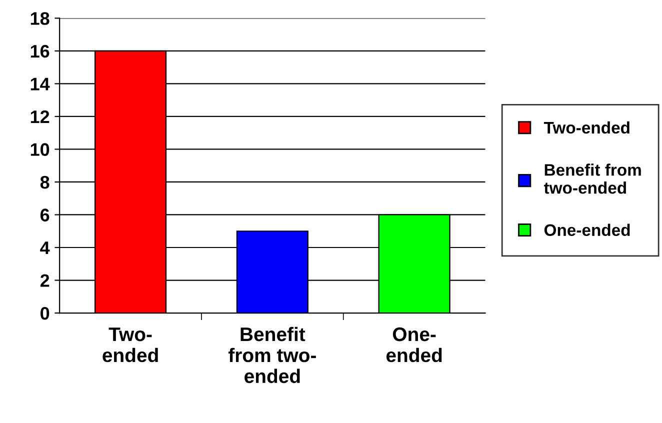 The width and height of the screenshot is (662, 423). I want to click on y-tick-label: 18, so click(40, 18).